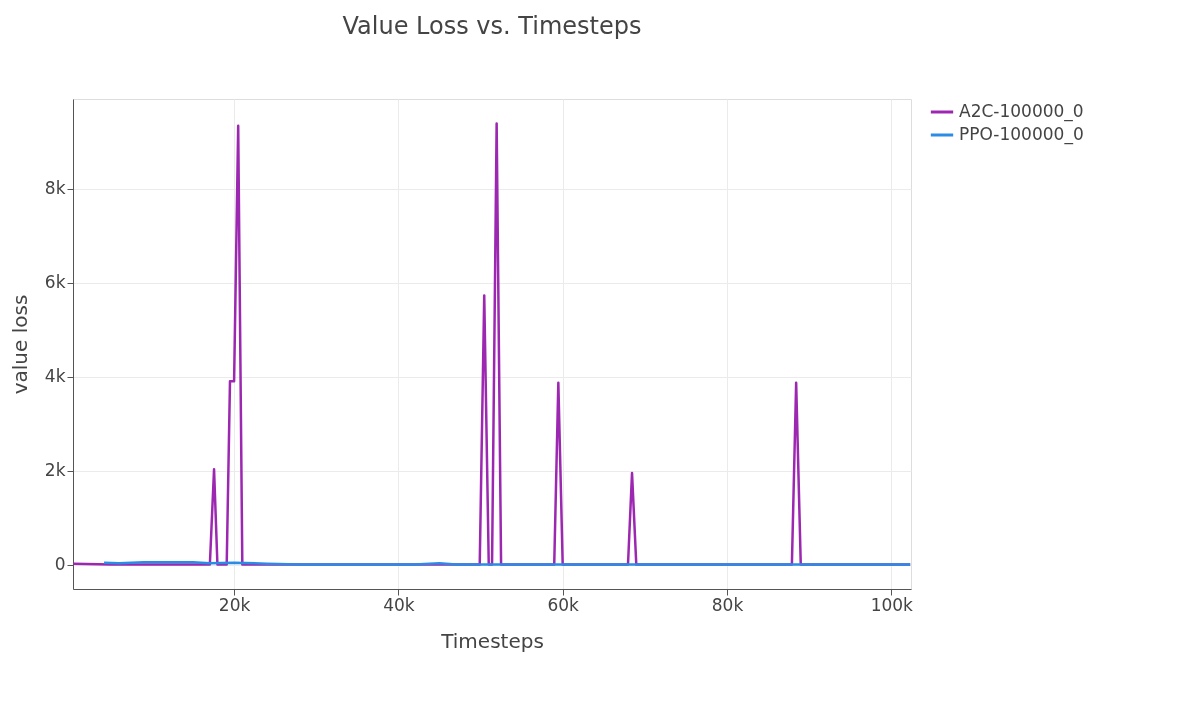  I want to click on legend-label: A2C-100000_0, so click(1021, 111).